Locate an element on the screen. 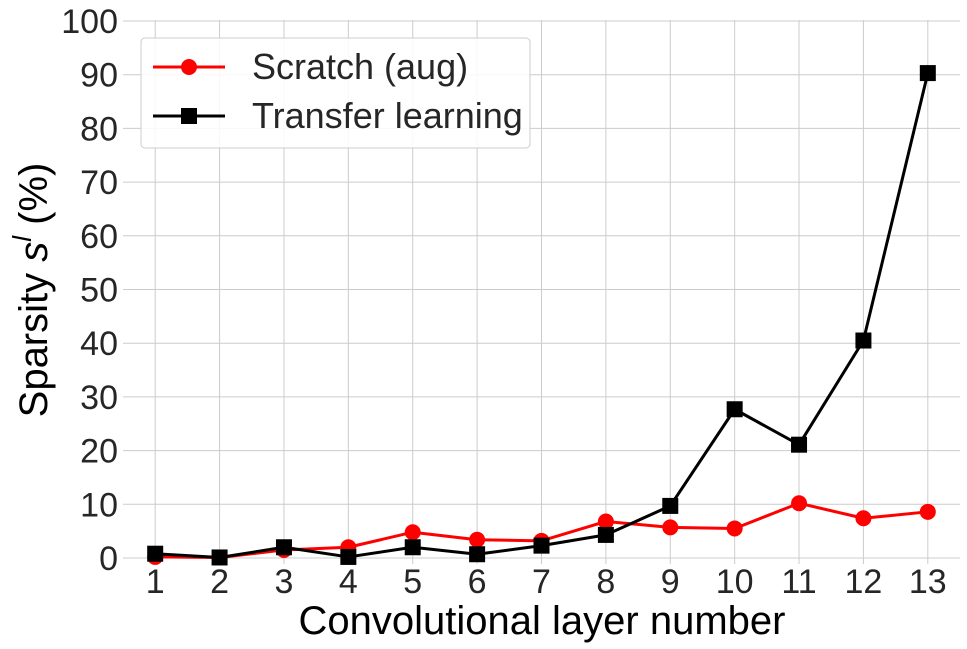 The height and width of the screenshot is (649, 967). x-tick-label: 9 is located at coordinates (670, 582).